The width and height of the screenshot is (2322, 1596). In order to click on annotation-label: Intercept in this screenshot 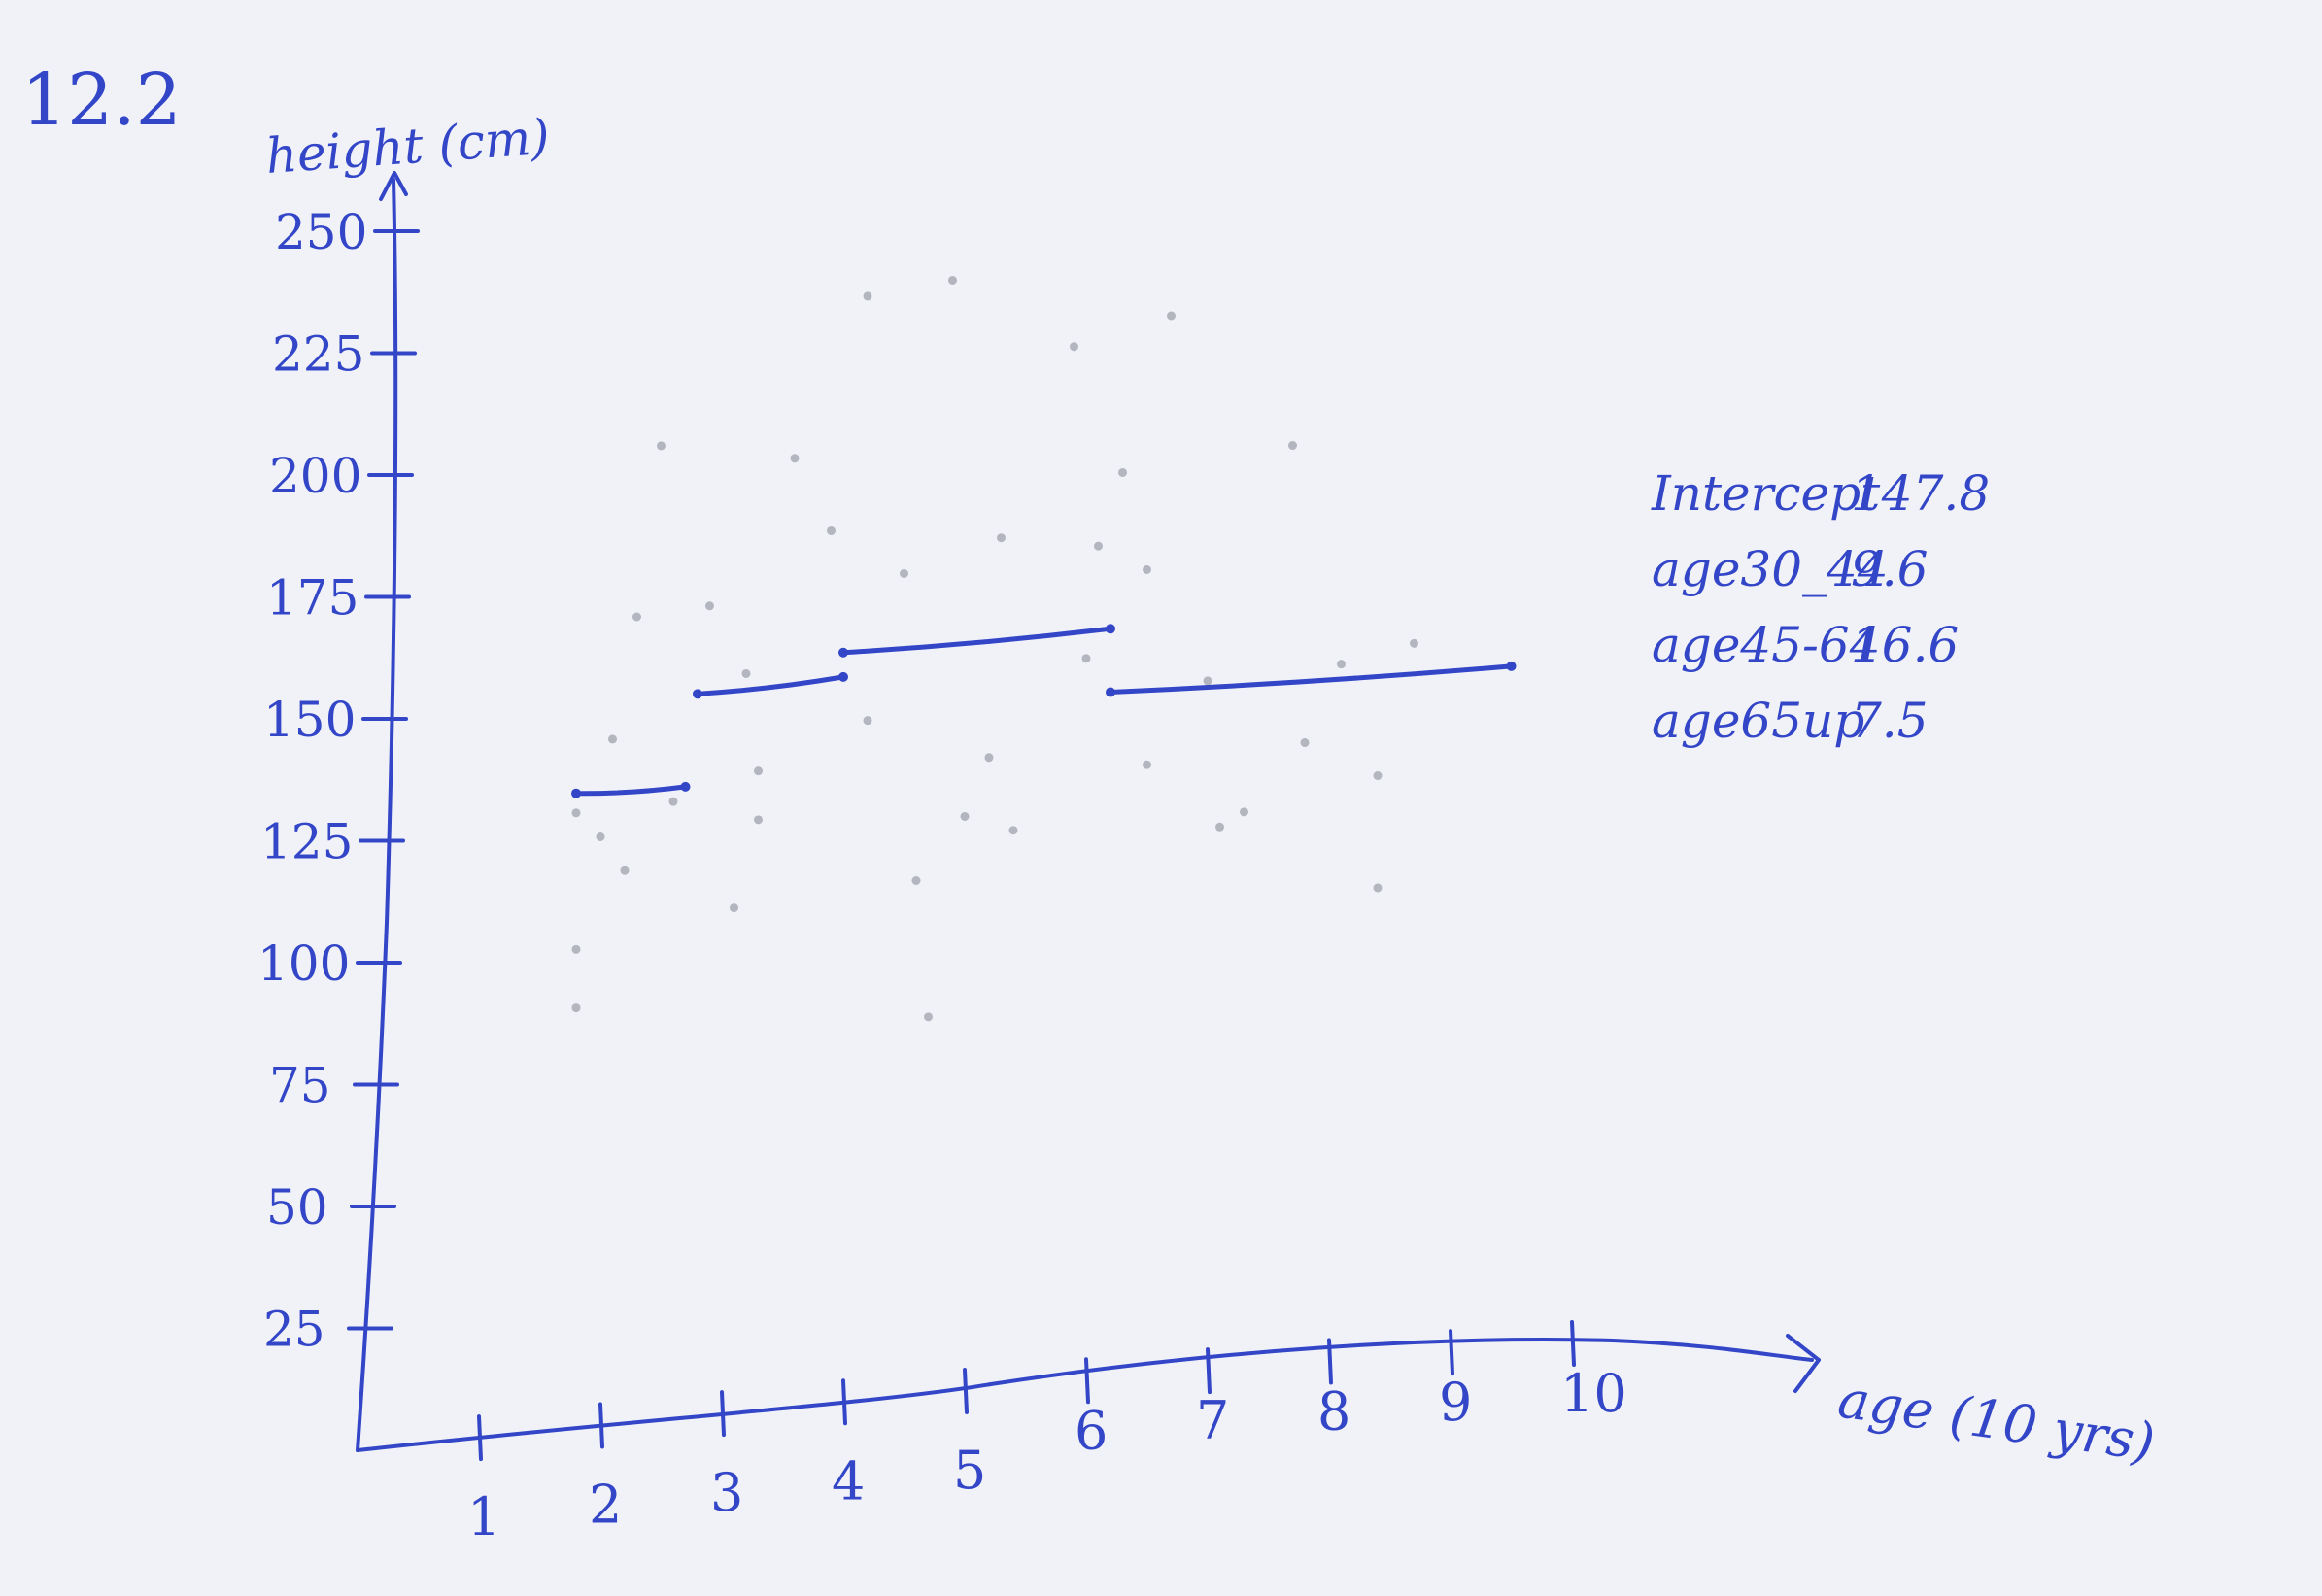, I will do `click(1766, 494)`.